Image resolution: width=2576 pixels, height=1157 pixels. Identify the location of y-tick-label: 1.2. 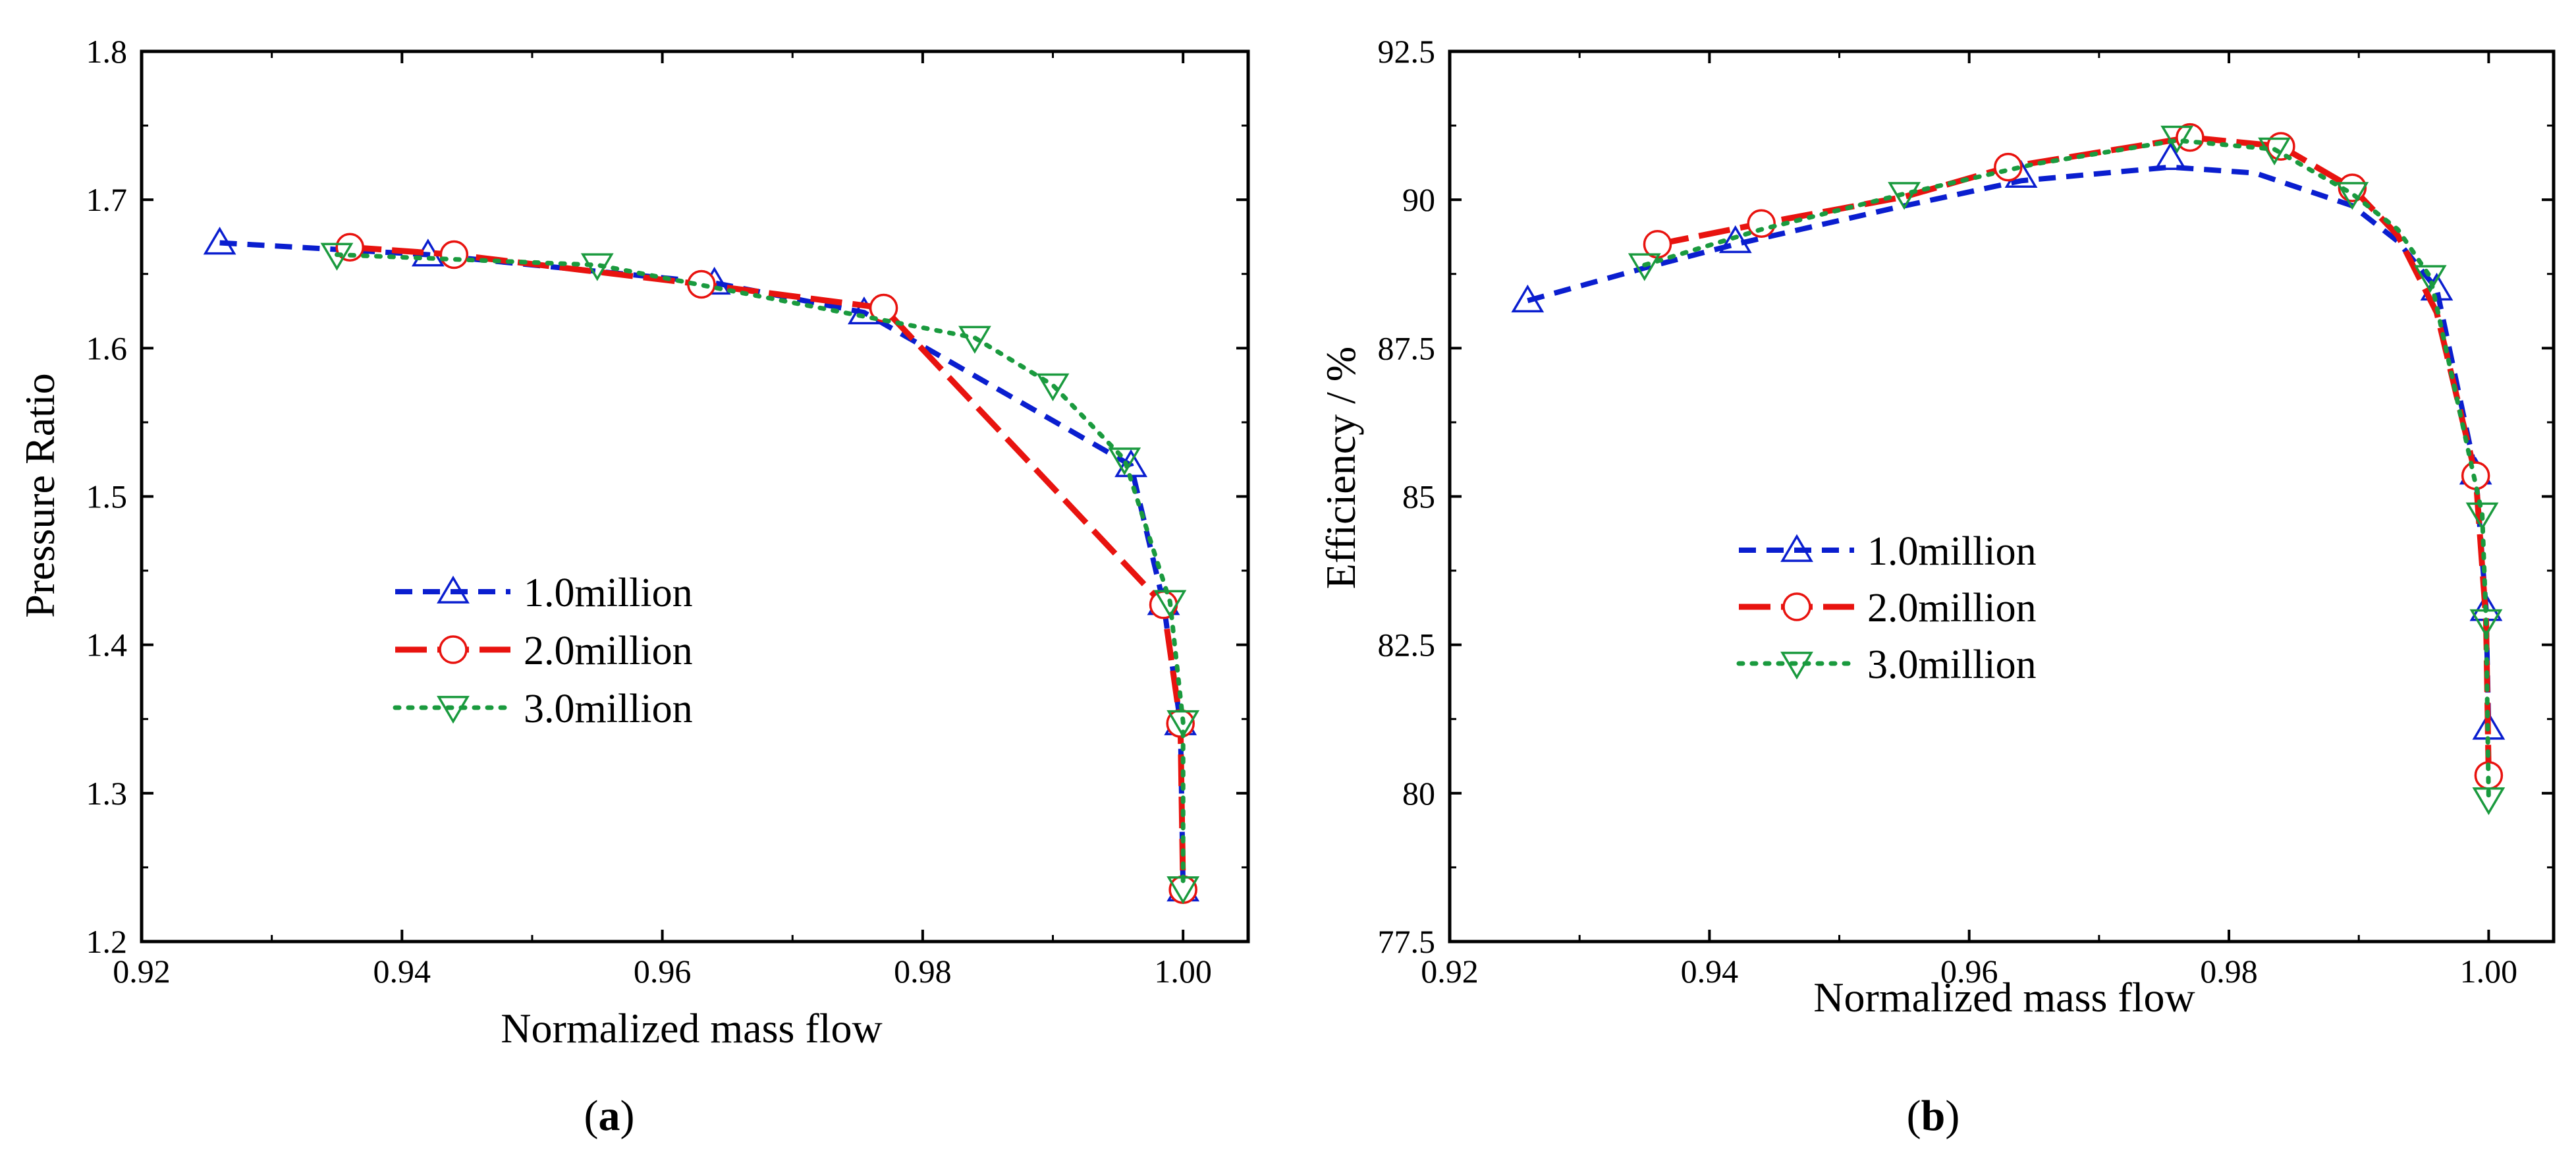
(107, 941).